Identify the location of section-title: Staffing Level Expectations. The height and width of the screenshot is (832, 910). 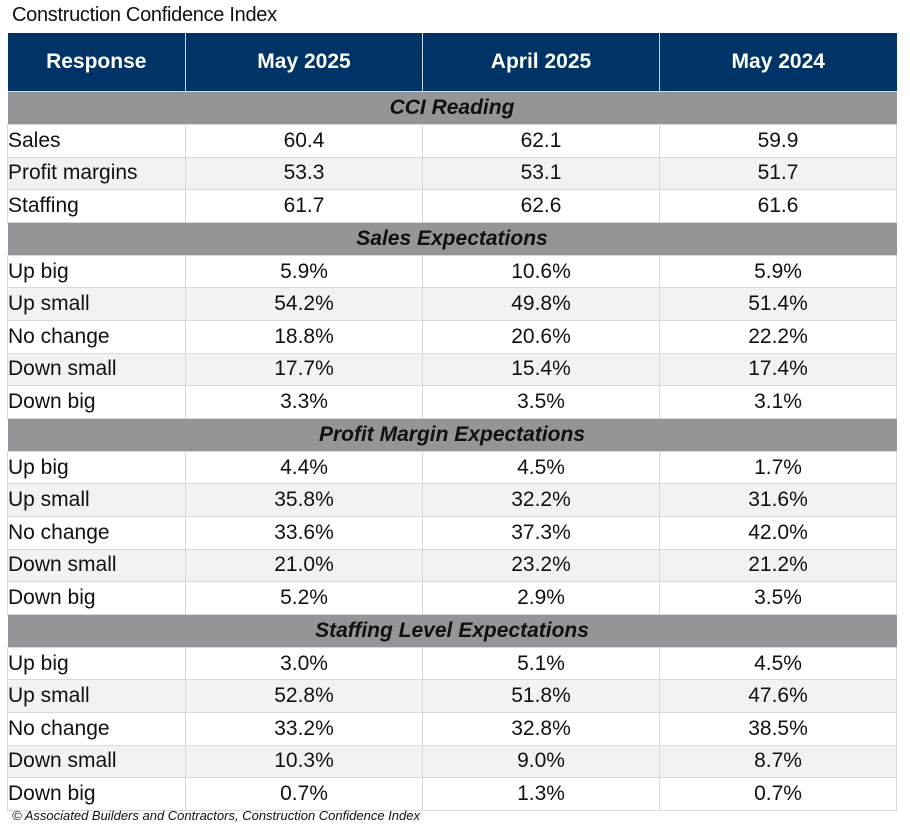
(452, 630).